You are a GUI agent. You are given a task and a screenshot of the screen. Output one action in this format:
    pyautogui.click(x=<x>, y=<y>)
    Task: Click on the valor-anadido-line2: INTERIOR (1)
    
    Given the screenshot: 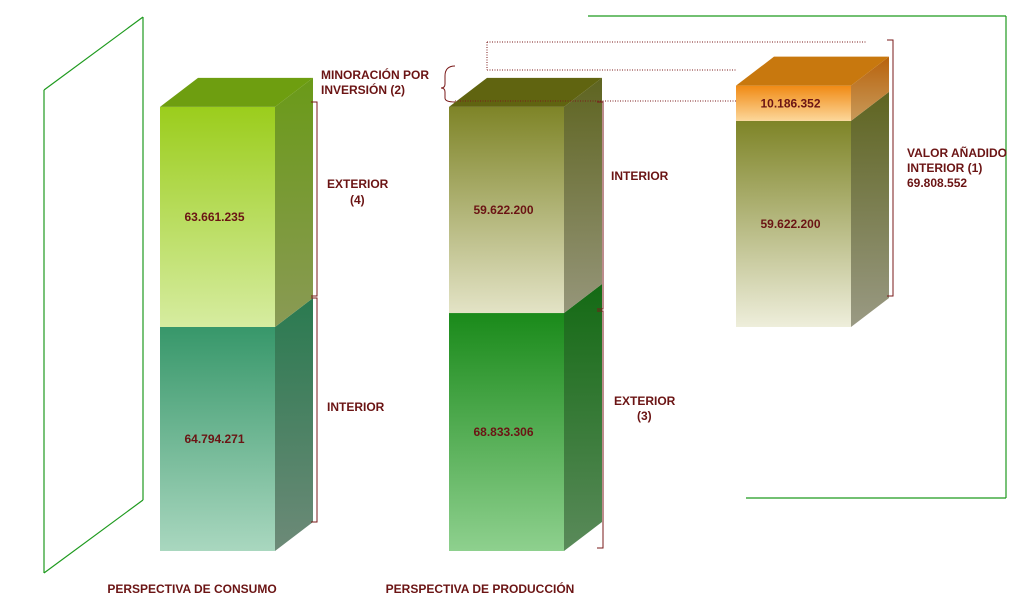 What is the action you would take?
    pyautogui.click(x=944, y=168)
    